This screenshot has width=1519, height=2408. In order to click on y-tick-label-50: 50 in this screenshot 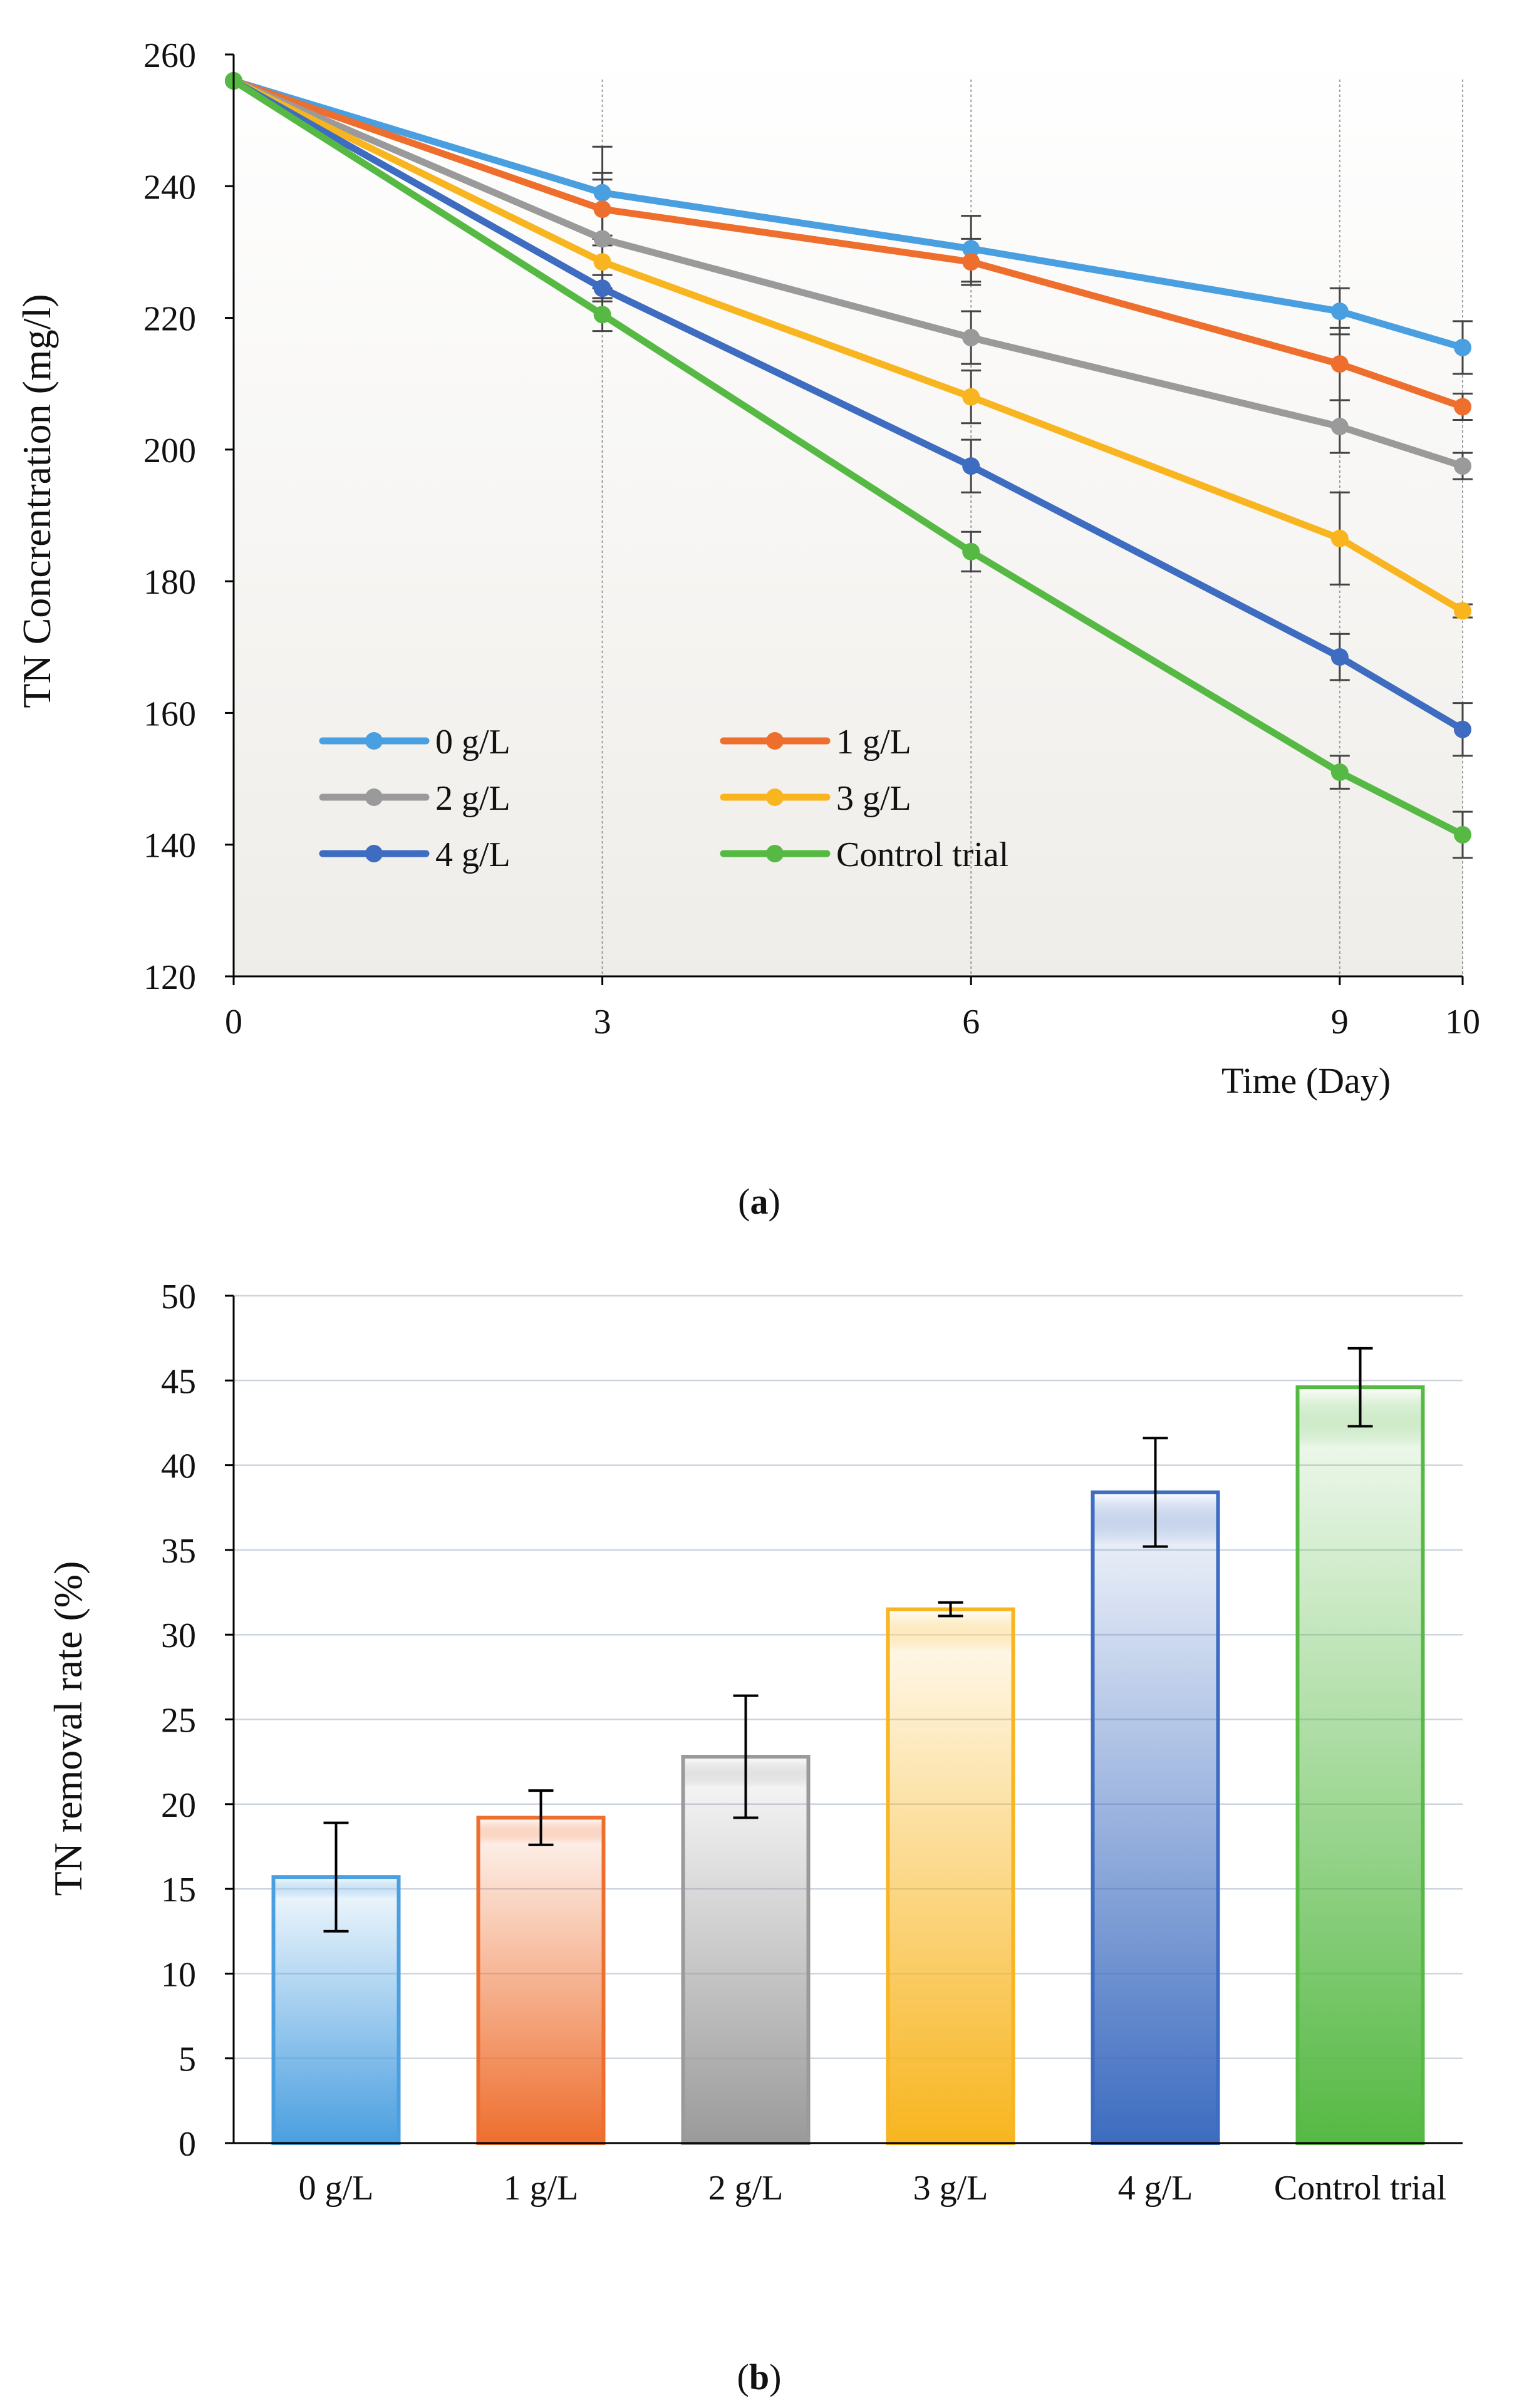, I will do `click(179, 1297)`.